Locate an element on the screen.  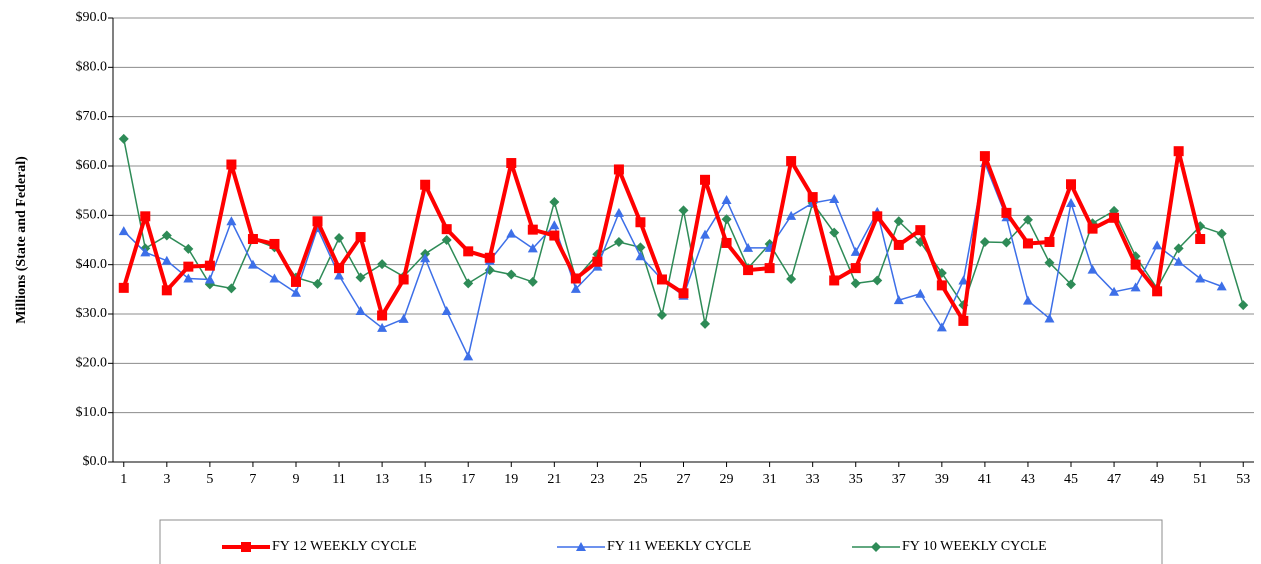
x-tick-label: 13 is located at coordinates (382, 479).